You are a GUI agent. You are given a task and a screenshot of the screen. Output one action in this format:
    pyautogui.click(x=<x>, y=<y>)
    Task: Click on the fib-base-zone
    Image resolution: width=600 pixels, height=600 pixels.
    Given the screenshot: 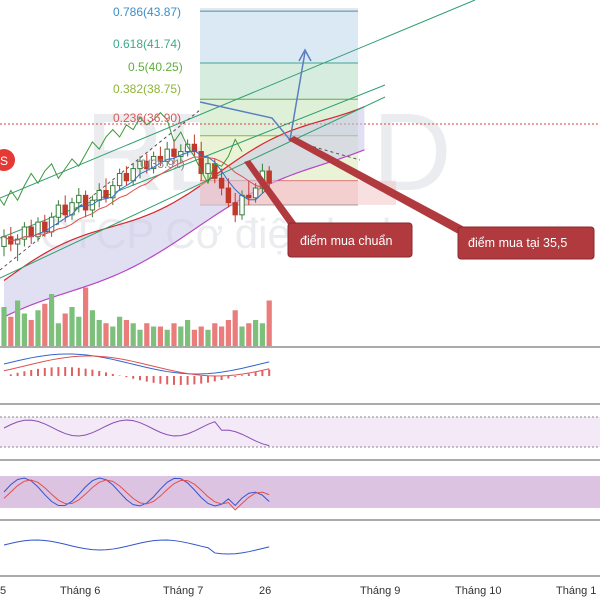 What is the action you would take?
    pyautogui.click(x=298, y=192)
    